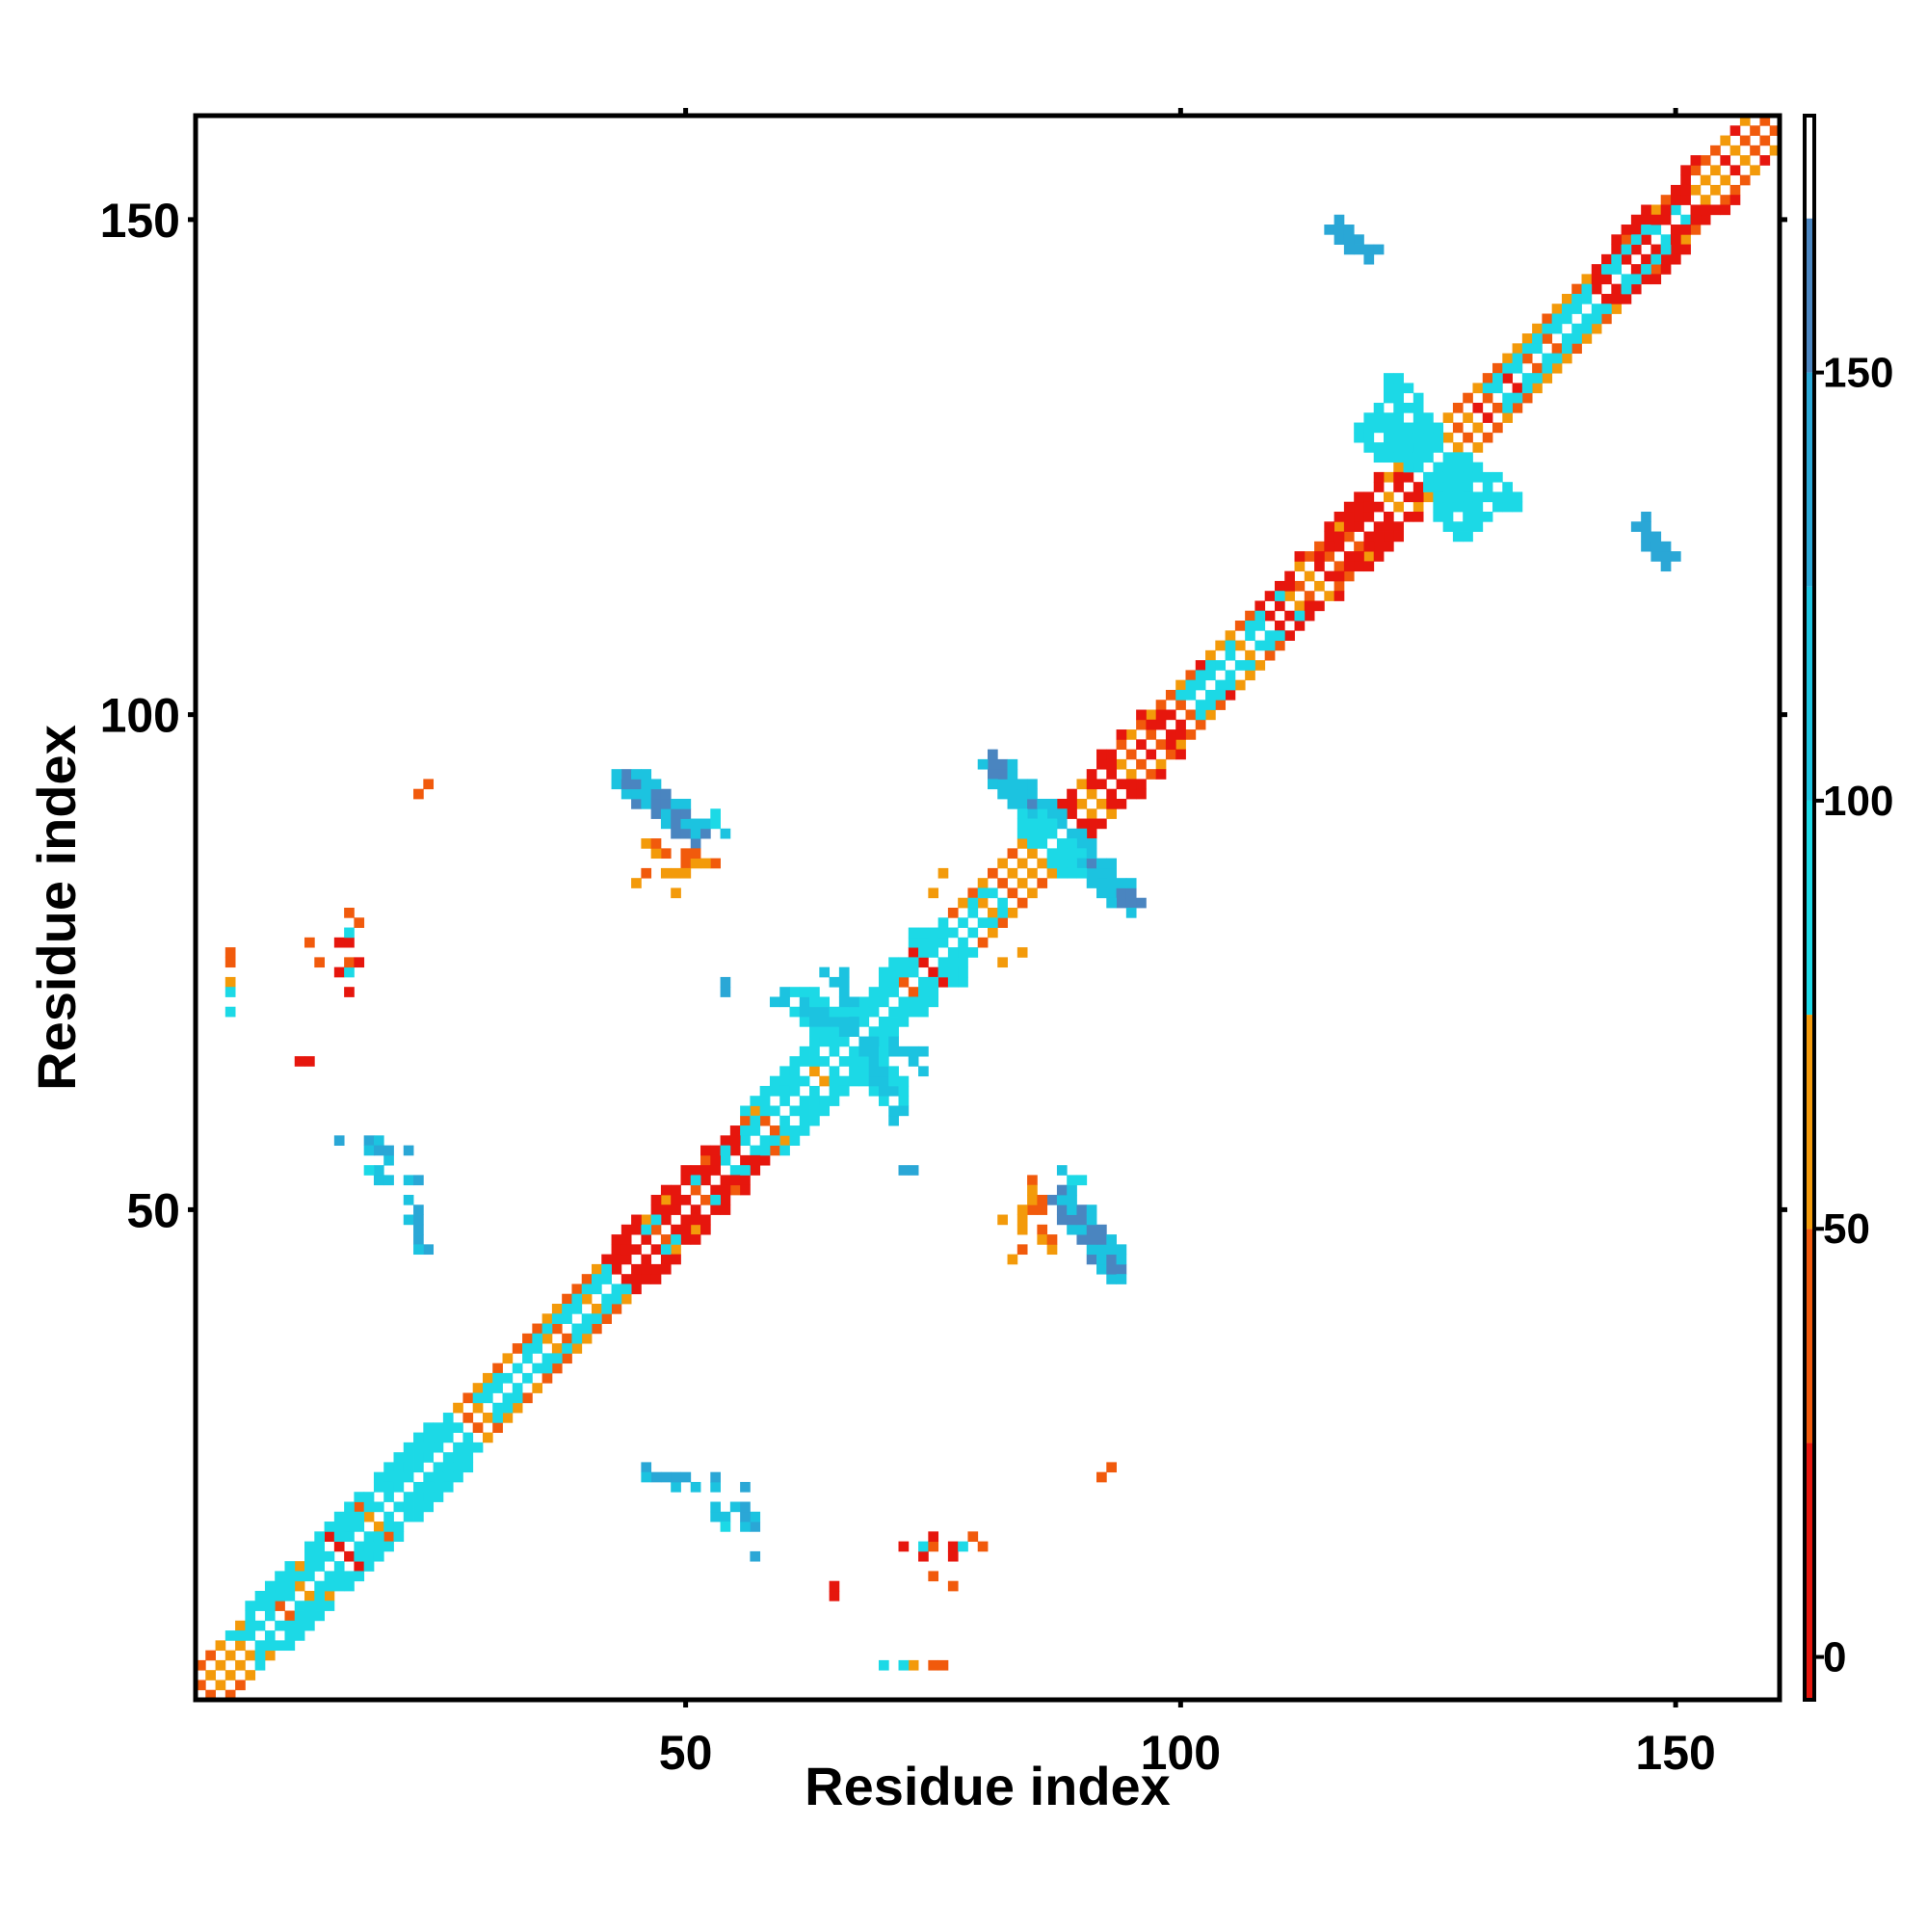 This screenshot has height=1932, width=1927. I want to click on colorbar, so click(1809, 908).